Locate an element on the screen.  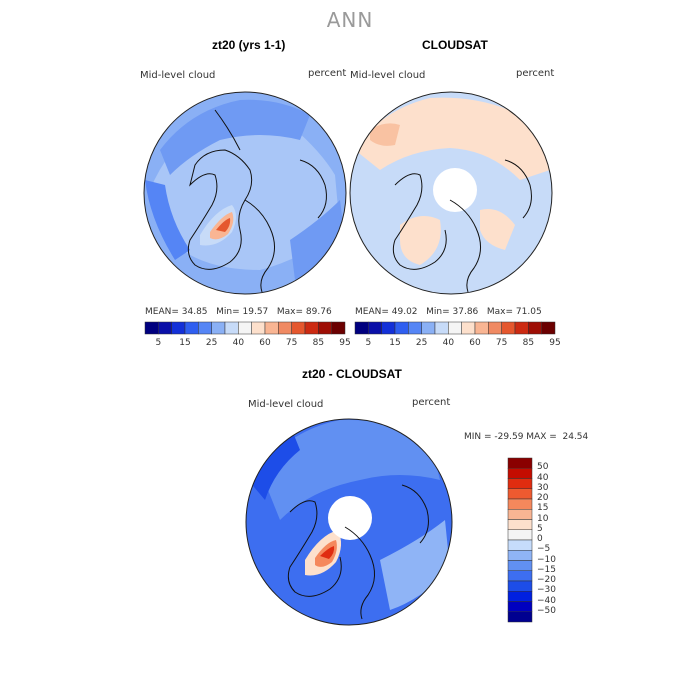
panel2-map is located at coordinates (451, 193).